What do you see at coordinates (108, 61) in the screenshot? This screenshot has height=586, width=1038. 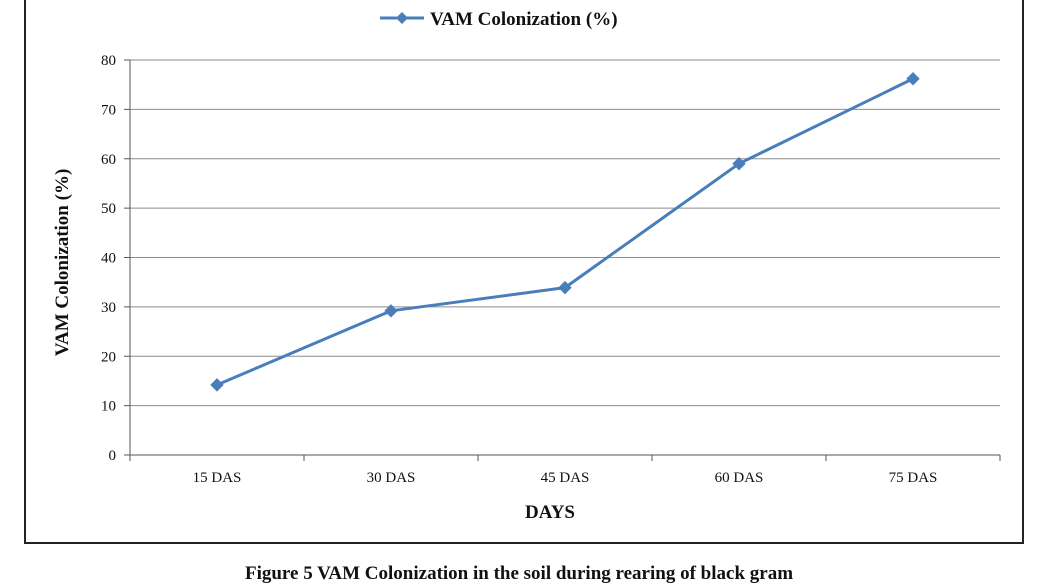 I see `y-tick-label: 80` at bounding box center [108, 61].